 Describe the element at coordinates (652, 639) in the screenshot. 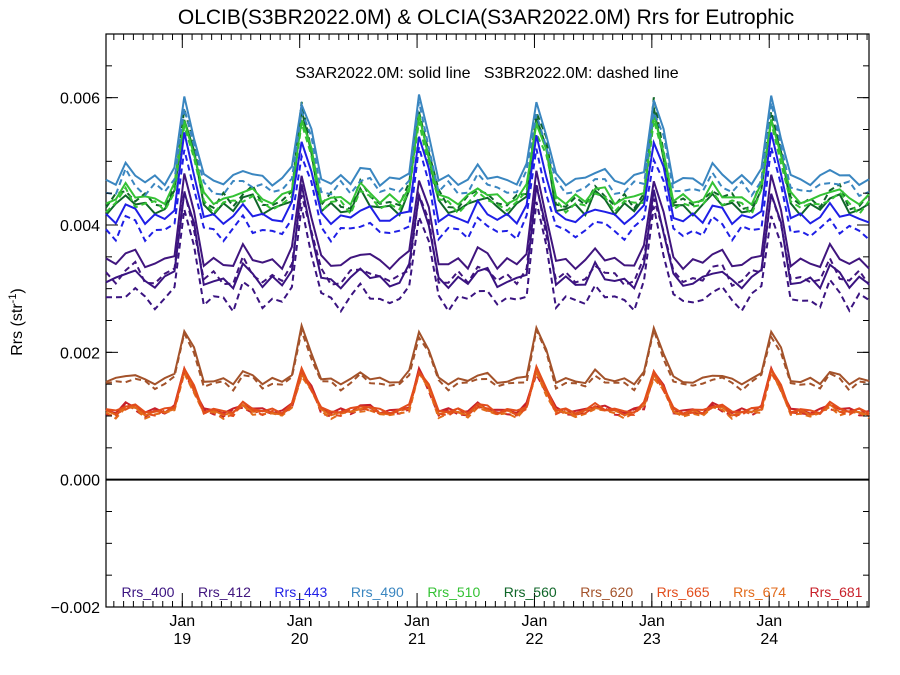

I see `x-tick-year: 23` at that location.